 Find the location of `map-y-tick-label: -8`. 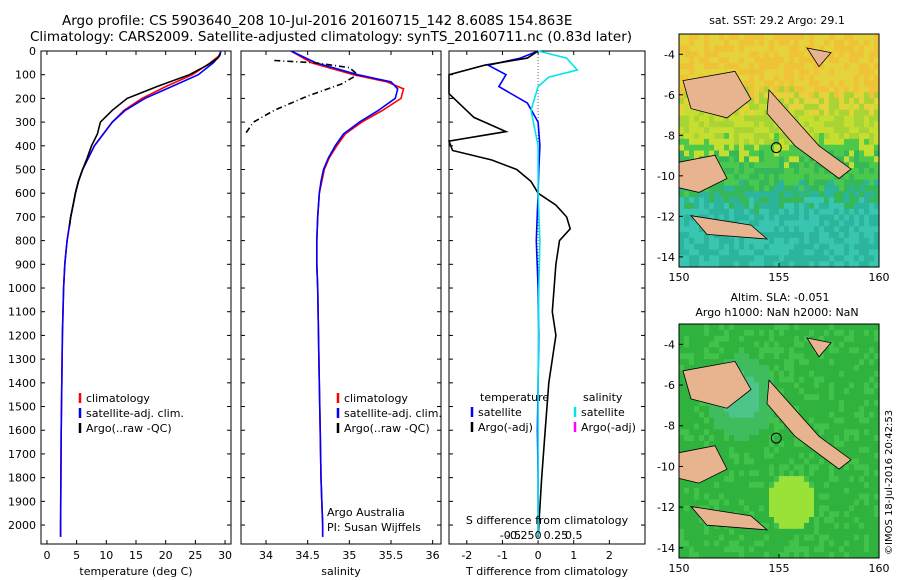

map-y-tick-label: -8 is located at coordinates (669, 426).